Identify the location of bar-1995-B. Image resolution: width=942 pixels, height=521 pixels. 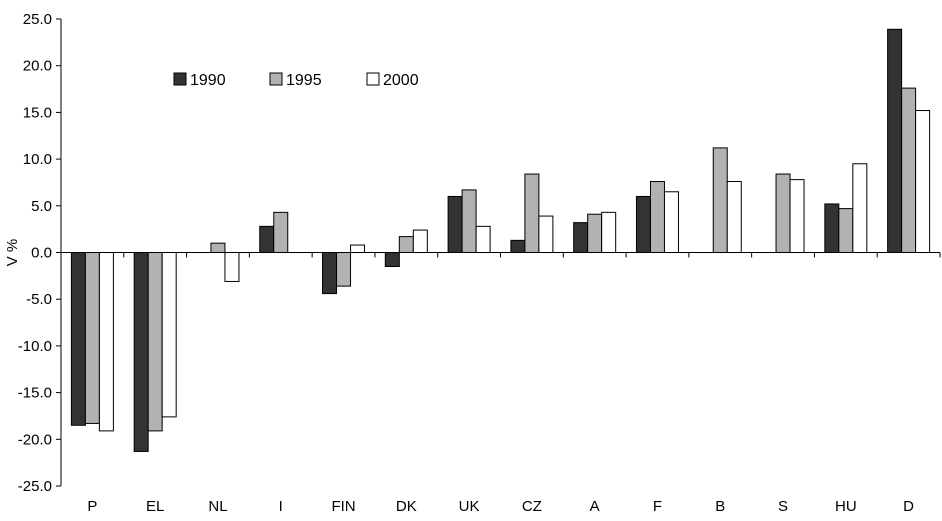
(720, 200).